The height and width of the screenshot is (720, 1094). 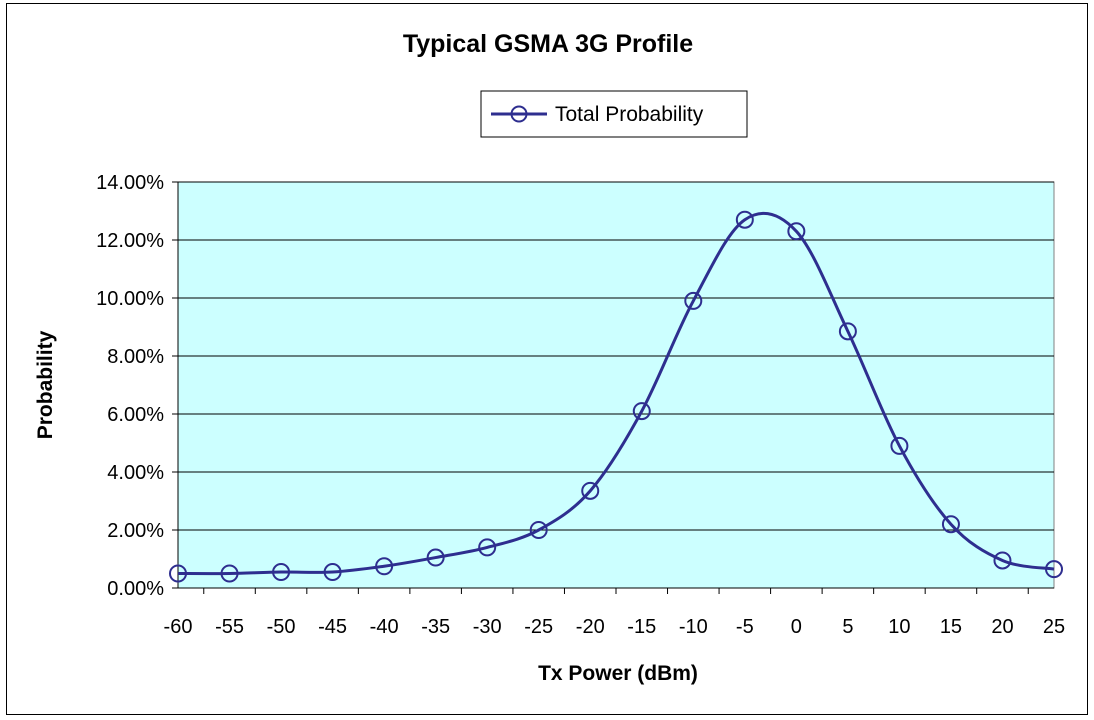 What do you see at coordinates (519, 114) in the screenshot?
I see `legend-marker-swatch` at bounding box center [519, 114].